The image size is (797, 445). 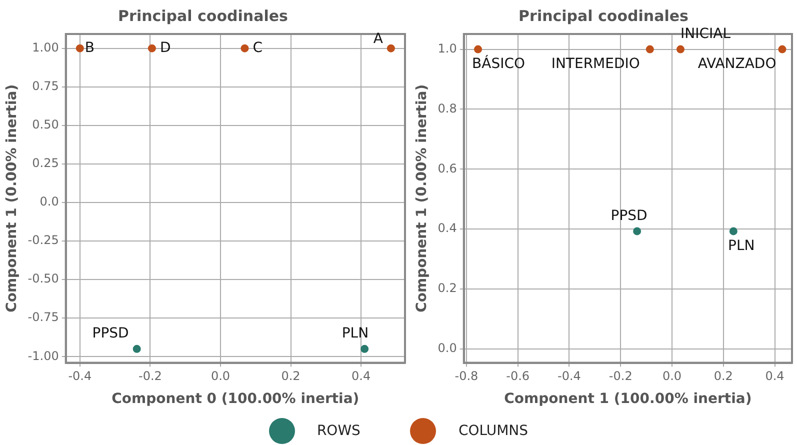 What do you see at coordinates (447, 48) in the screenshot?
I see `y-tick-label: 1.0` at bounding box center [447, 48].